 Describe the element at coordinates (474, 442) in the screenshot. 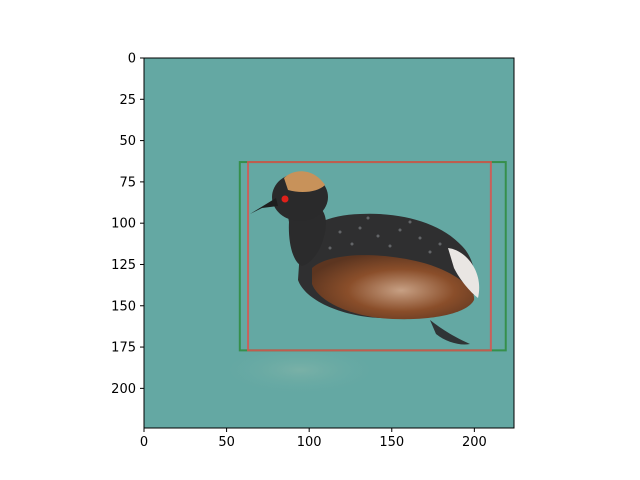

I see `x-tick-label: 200` at that location.